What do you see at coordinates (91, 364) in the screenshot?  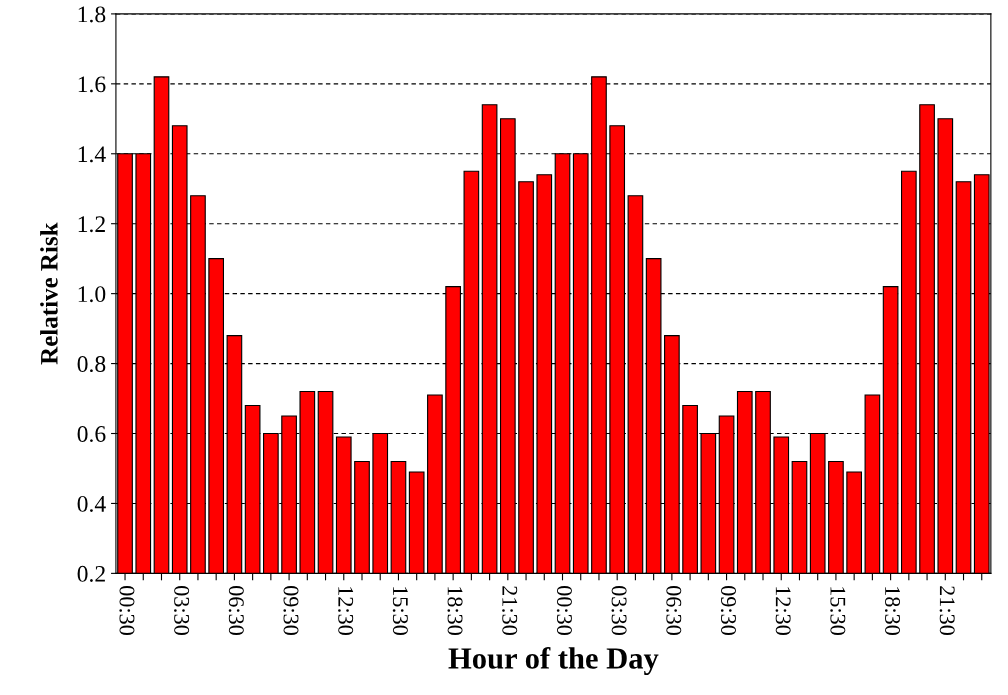 I see `y-tick-label: 0.8` at bounding box center [91, 364].